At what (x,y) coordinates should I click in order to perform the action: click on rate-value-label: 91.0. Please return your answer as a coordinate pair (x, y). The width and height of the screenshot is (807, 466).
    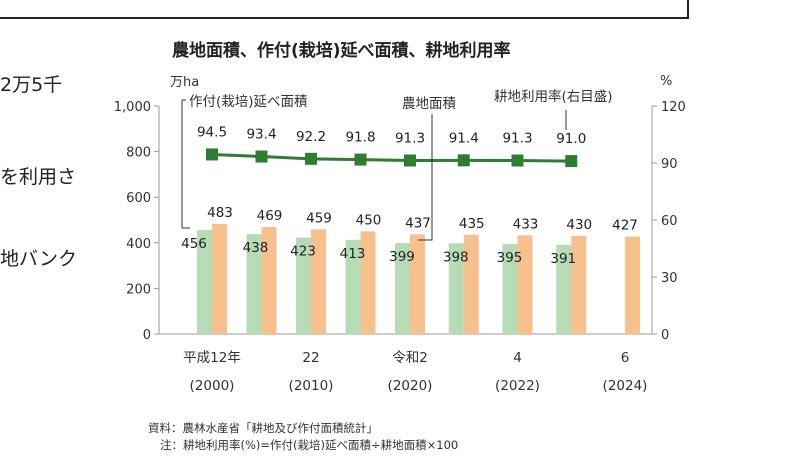
    Looking at the image, I should click on (571, 139).